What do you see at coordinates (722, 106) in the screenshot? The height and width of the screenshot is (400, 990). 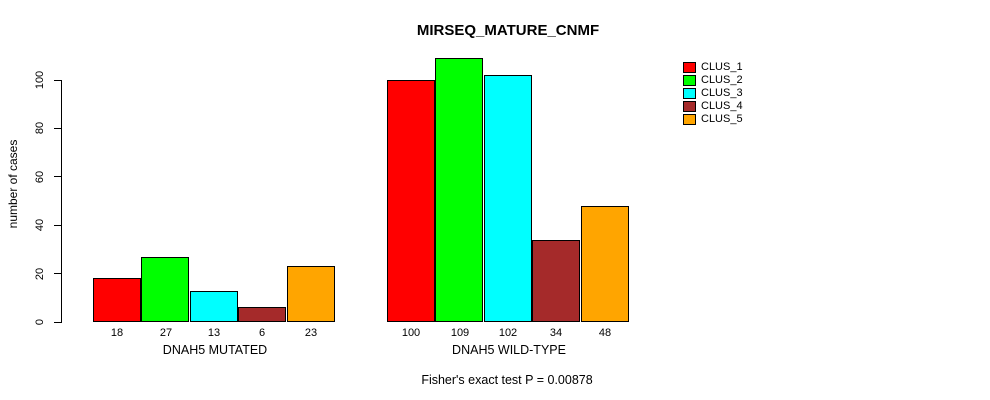 I see `legend-label-clus_4: CLUS_4` at bounding box center [722, 106].